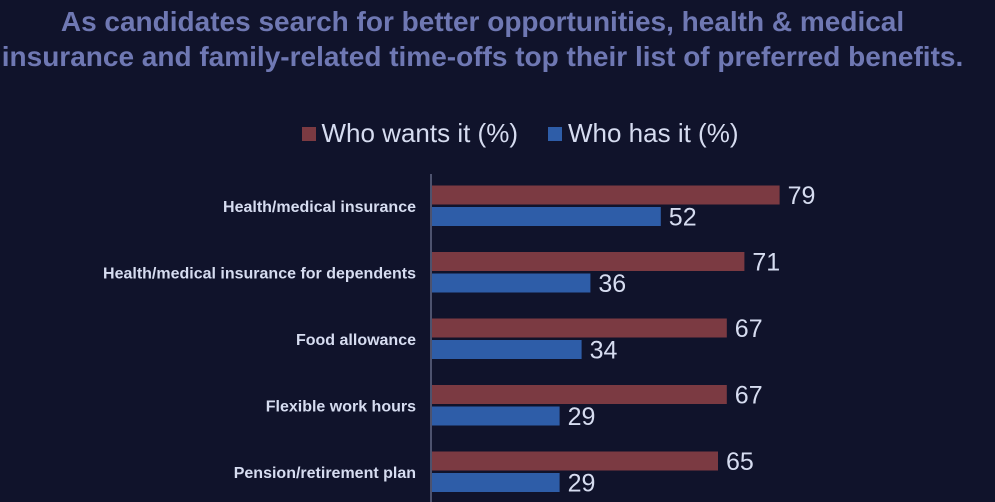 Image resolution: width=995 pixels, height=502 pixels. I want to click on category-label: Health/medical insurance for dependents, so click(259, 274).